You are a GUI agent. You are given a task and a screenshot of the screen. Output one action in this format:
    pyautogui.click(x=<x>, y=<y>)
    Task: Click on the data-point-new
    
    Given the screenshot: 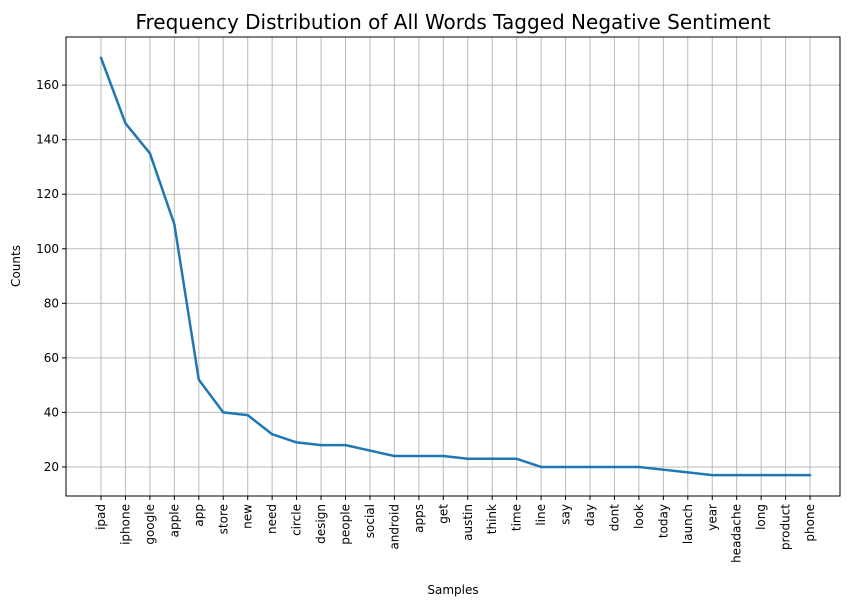 What is the action you would take?
    pyautogui.click(x=247, y=415)
    